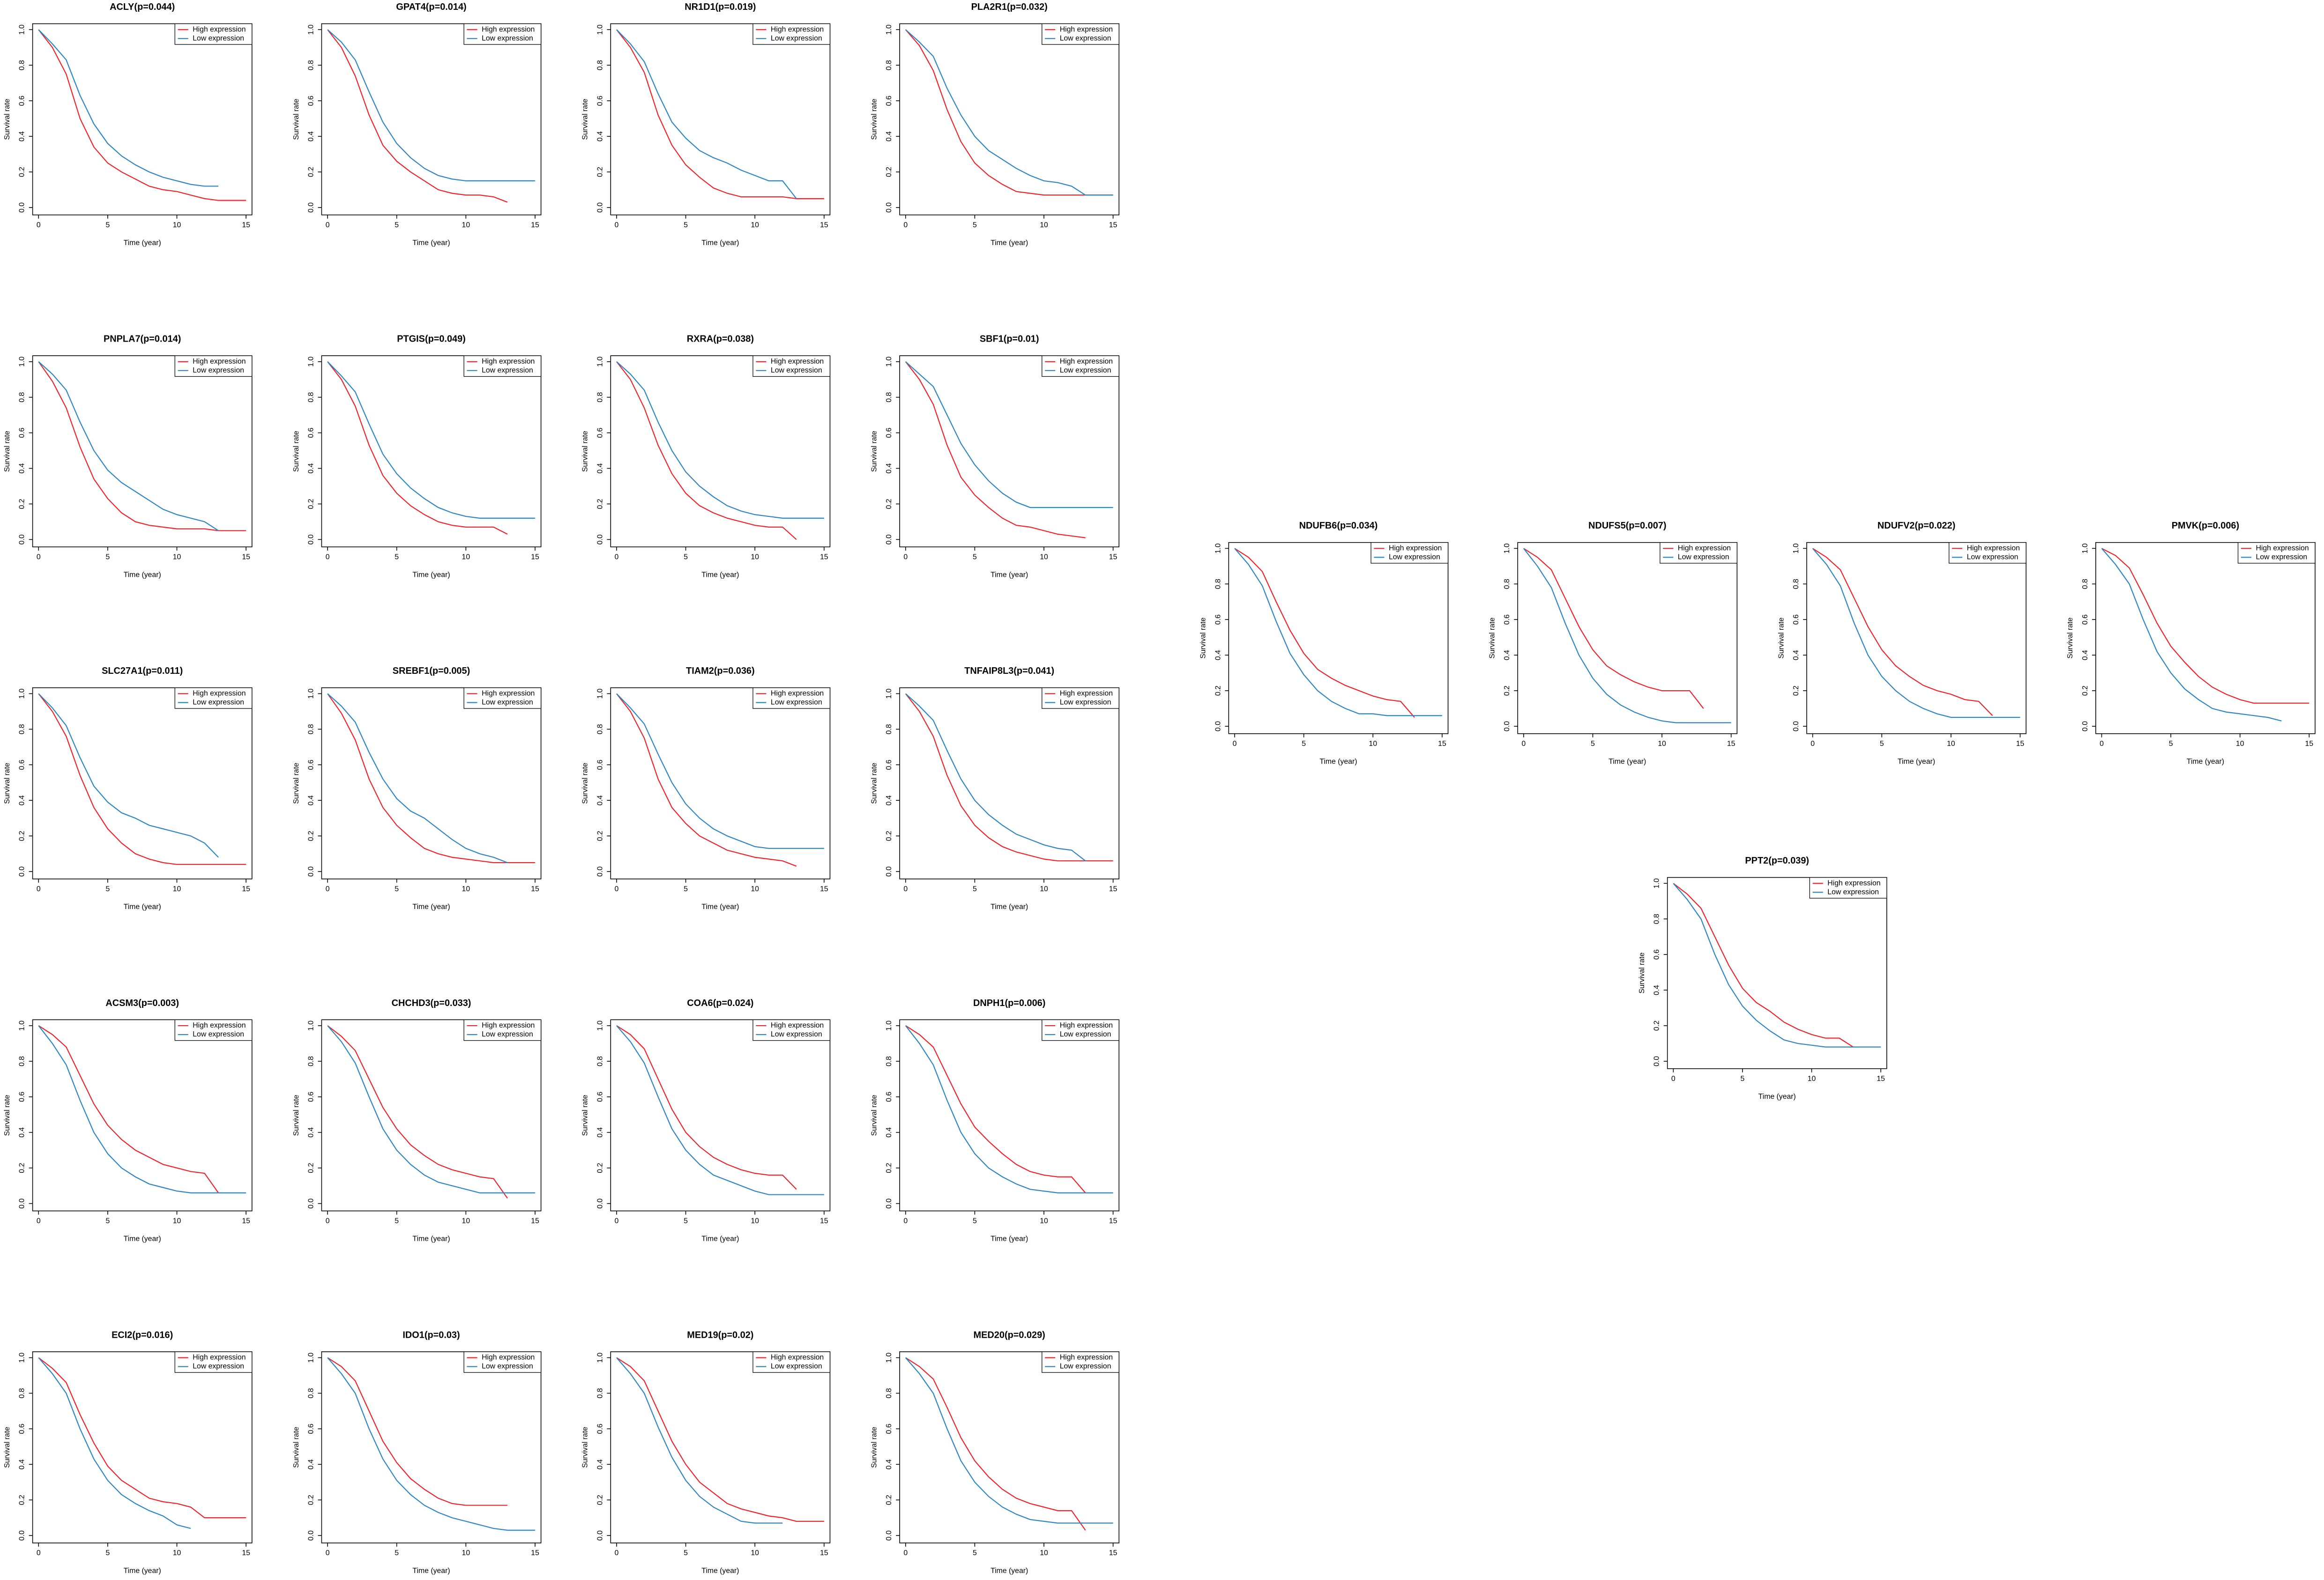 This screenshot has width=2324, height=1580. I want to click on chart-title: SREBF1(p=0.005), so click(431, 671).